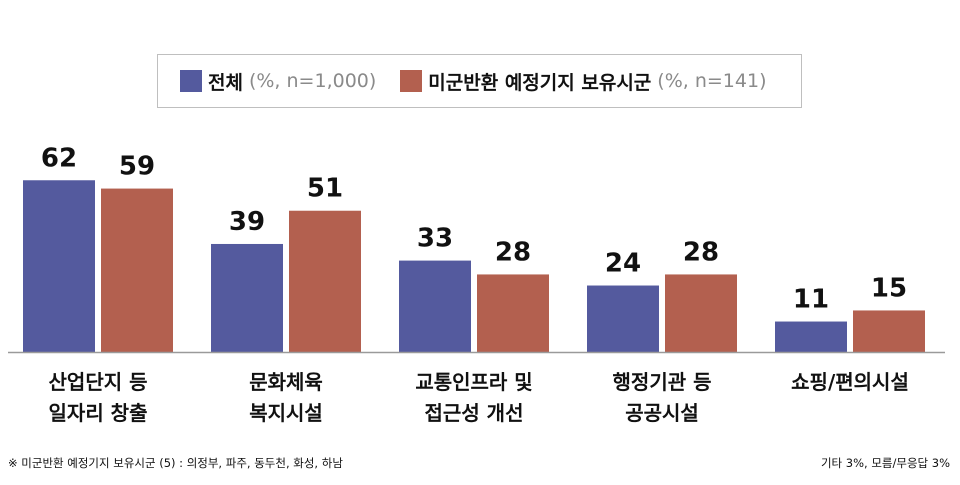 The width and height of the screenshot is (960, 485). What do you see at coordinates (312, 81) in the screenshot?
I see `legend-note-total: (%, n=1,000)` at bounding box center [312, 81].